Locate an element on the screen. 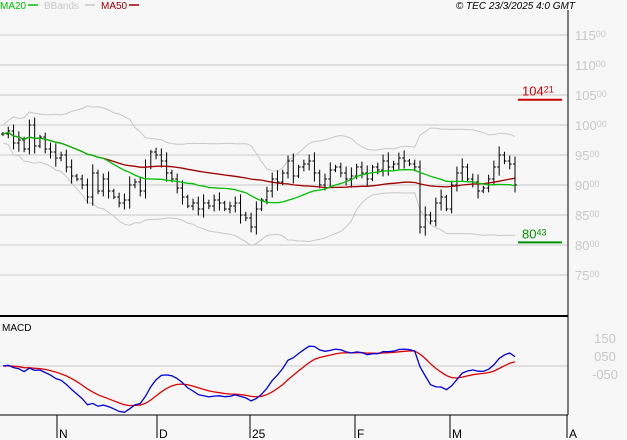 Image resolution: width=627 pixels, height=440 pixels. y-tick-label: 8500 is located at coordinates (587, 215).